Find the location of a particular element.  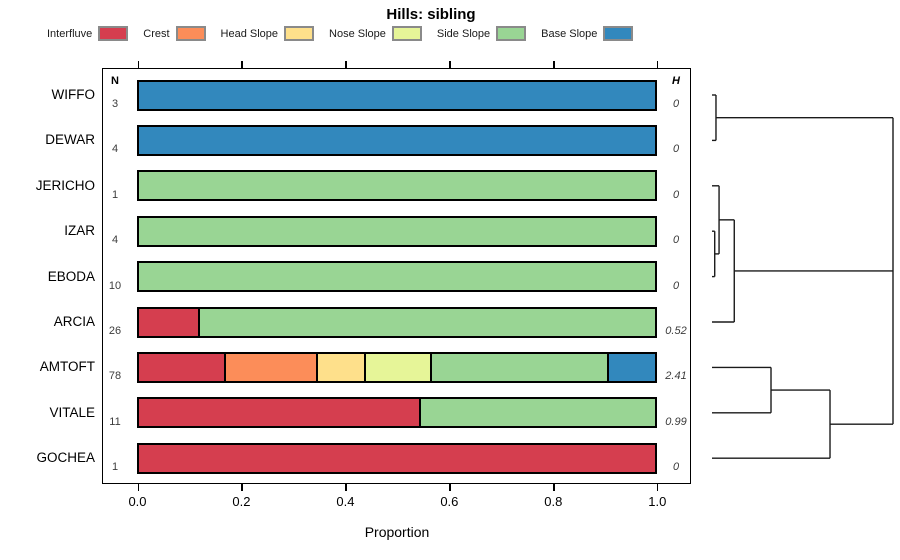

n-value: 26 is located at coordinates (115, 331).